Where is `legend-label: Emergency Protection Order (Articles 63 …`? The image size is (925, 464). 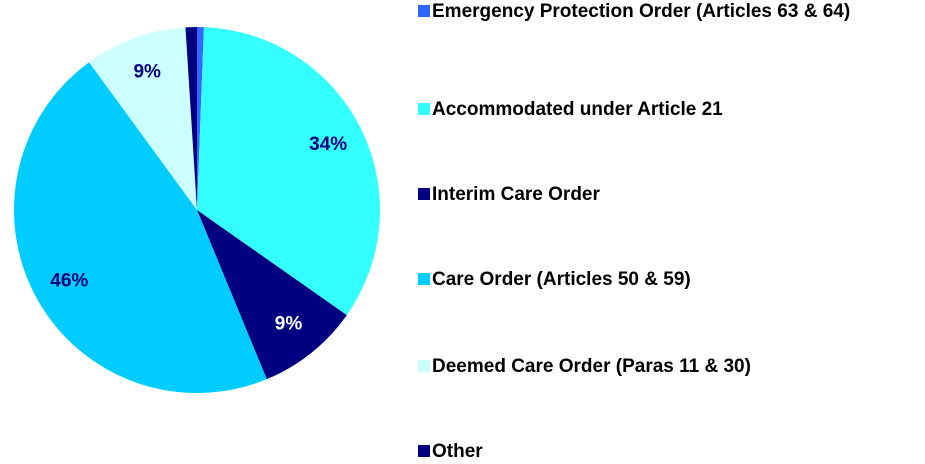 legend-label: Emergency Protection Order (Articles 63 … is located at coordinates (641, 11).